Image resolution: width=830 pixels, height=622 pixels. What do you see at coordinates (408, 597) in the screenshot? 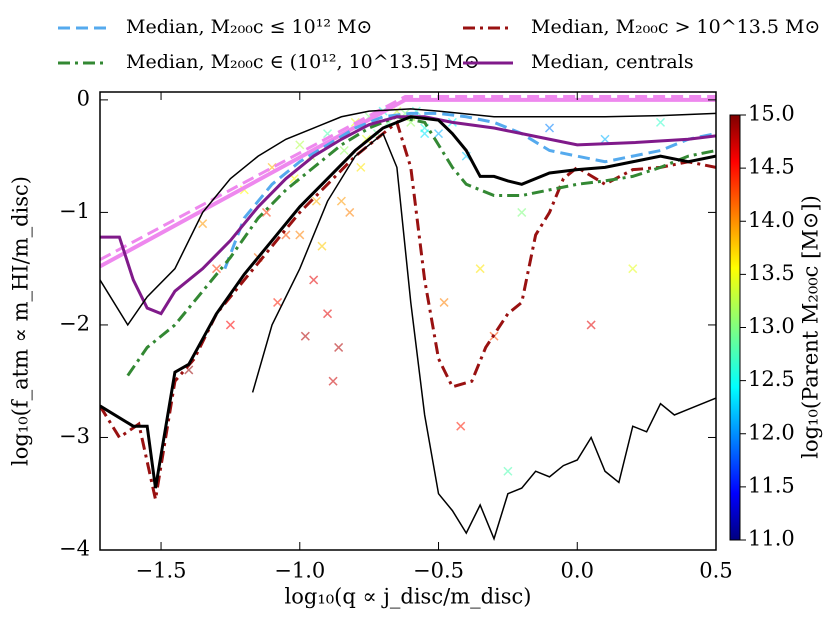
I see `x-axis-label: log₁₀(q ∝ j_disc/m_disc)` at bounding box center [408, 597].